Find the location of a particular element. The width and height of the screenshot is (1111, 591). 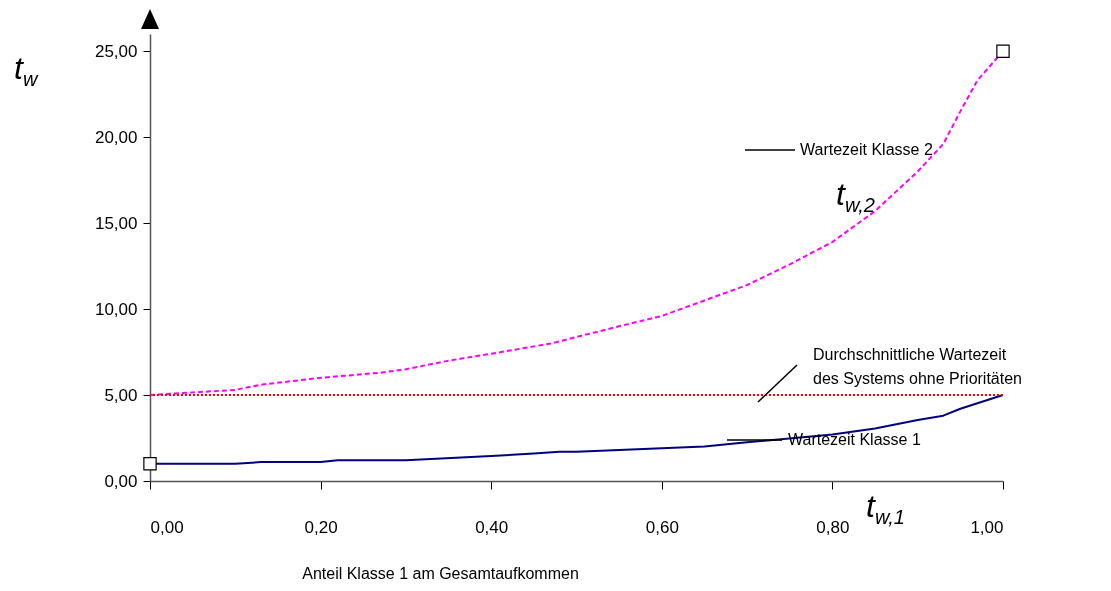

x-axis-title: Anteil Klasse 1 am Gesamtaufkommen is located at coordinates (440, 573).